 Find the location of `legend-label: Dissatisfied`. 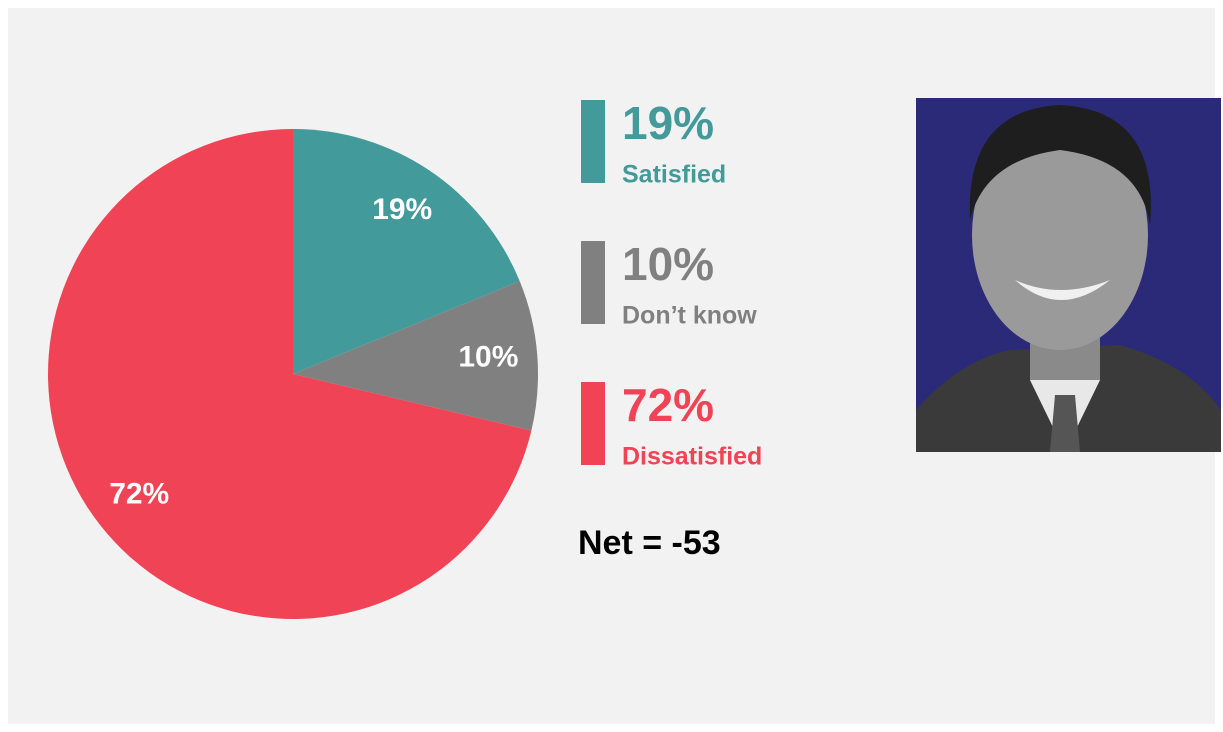

legend-label: Dissatisfied is located at coordinates (692, 457).